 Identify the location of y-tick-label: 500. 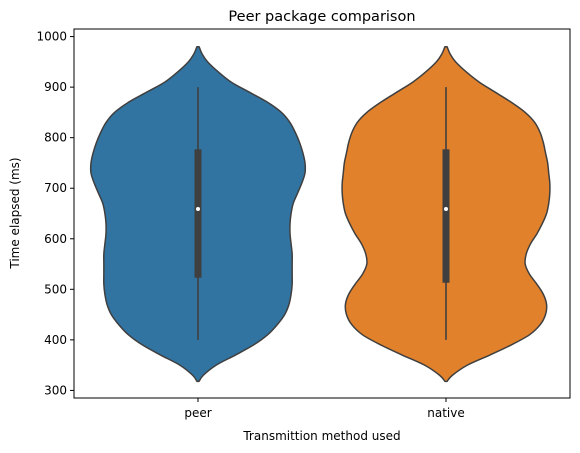
(55, 289).